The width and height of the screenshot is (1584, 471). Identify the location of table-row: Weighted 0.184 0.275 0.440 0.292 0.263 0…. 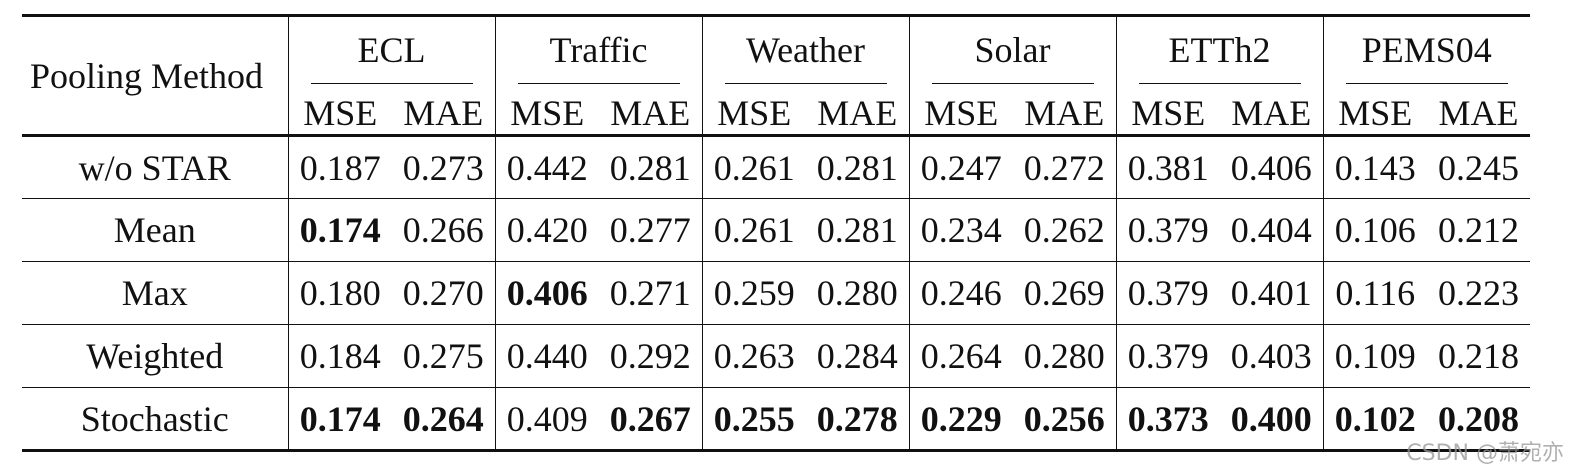
(776, 356).